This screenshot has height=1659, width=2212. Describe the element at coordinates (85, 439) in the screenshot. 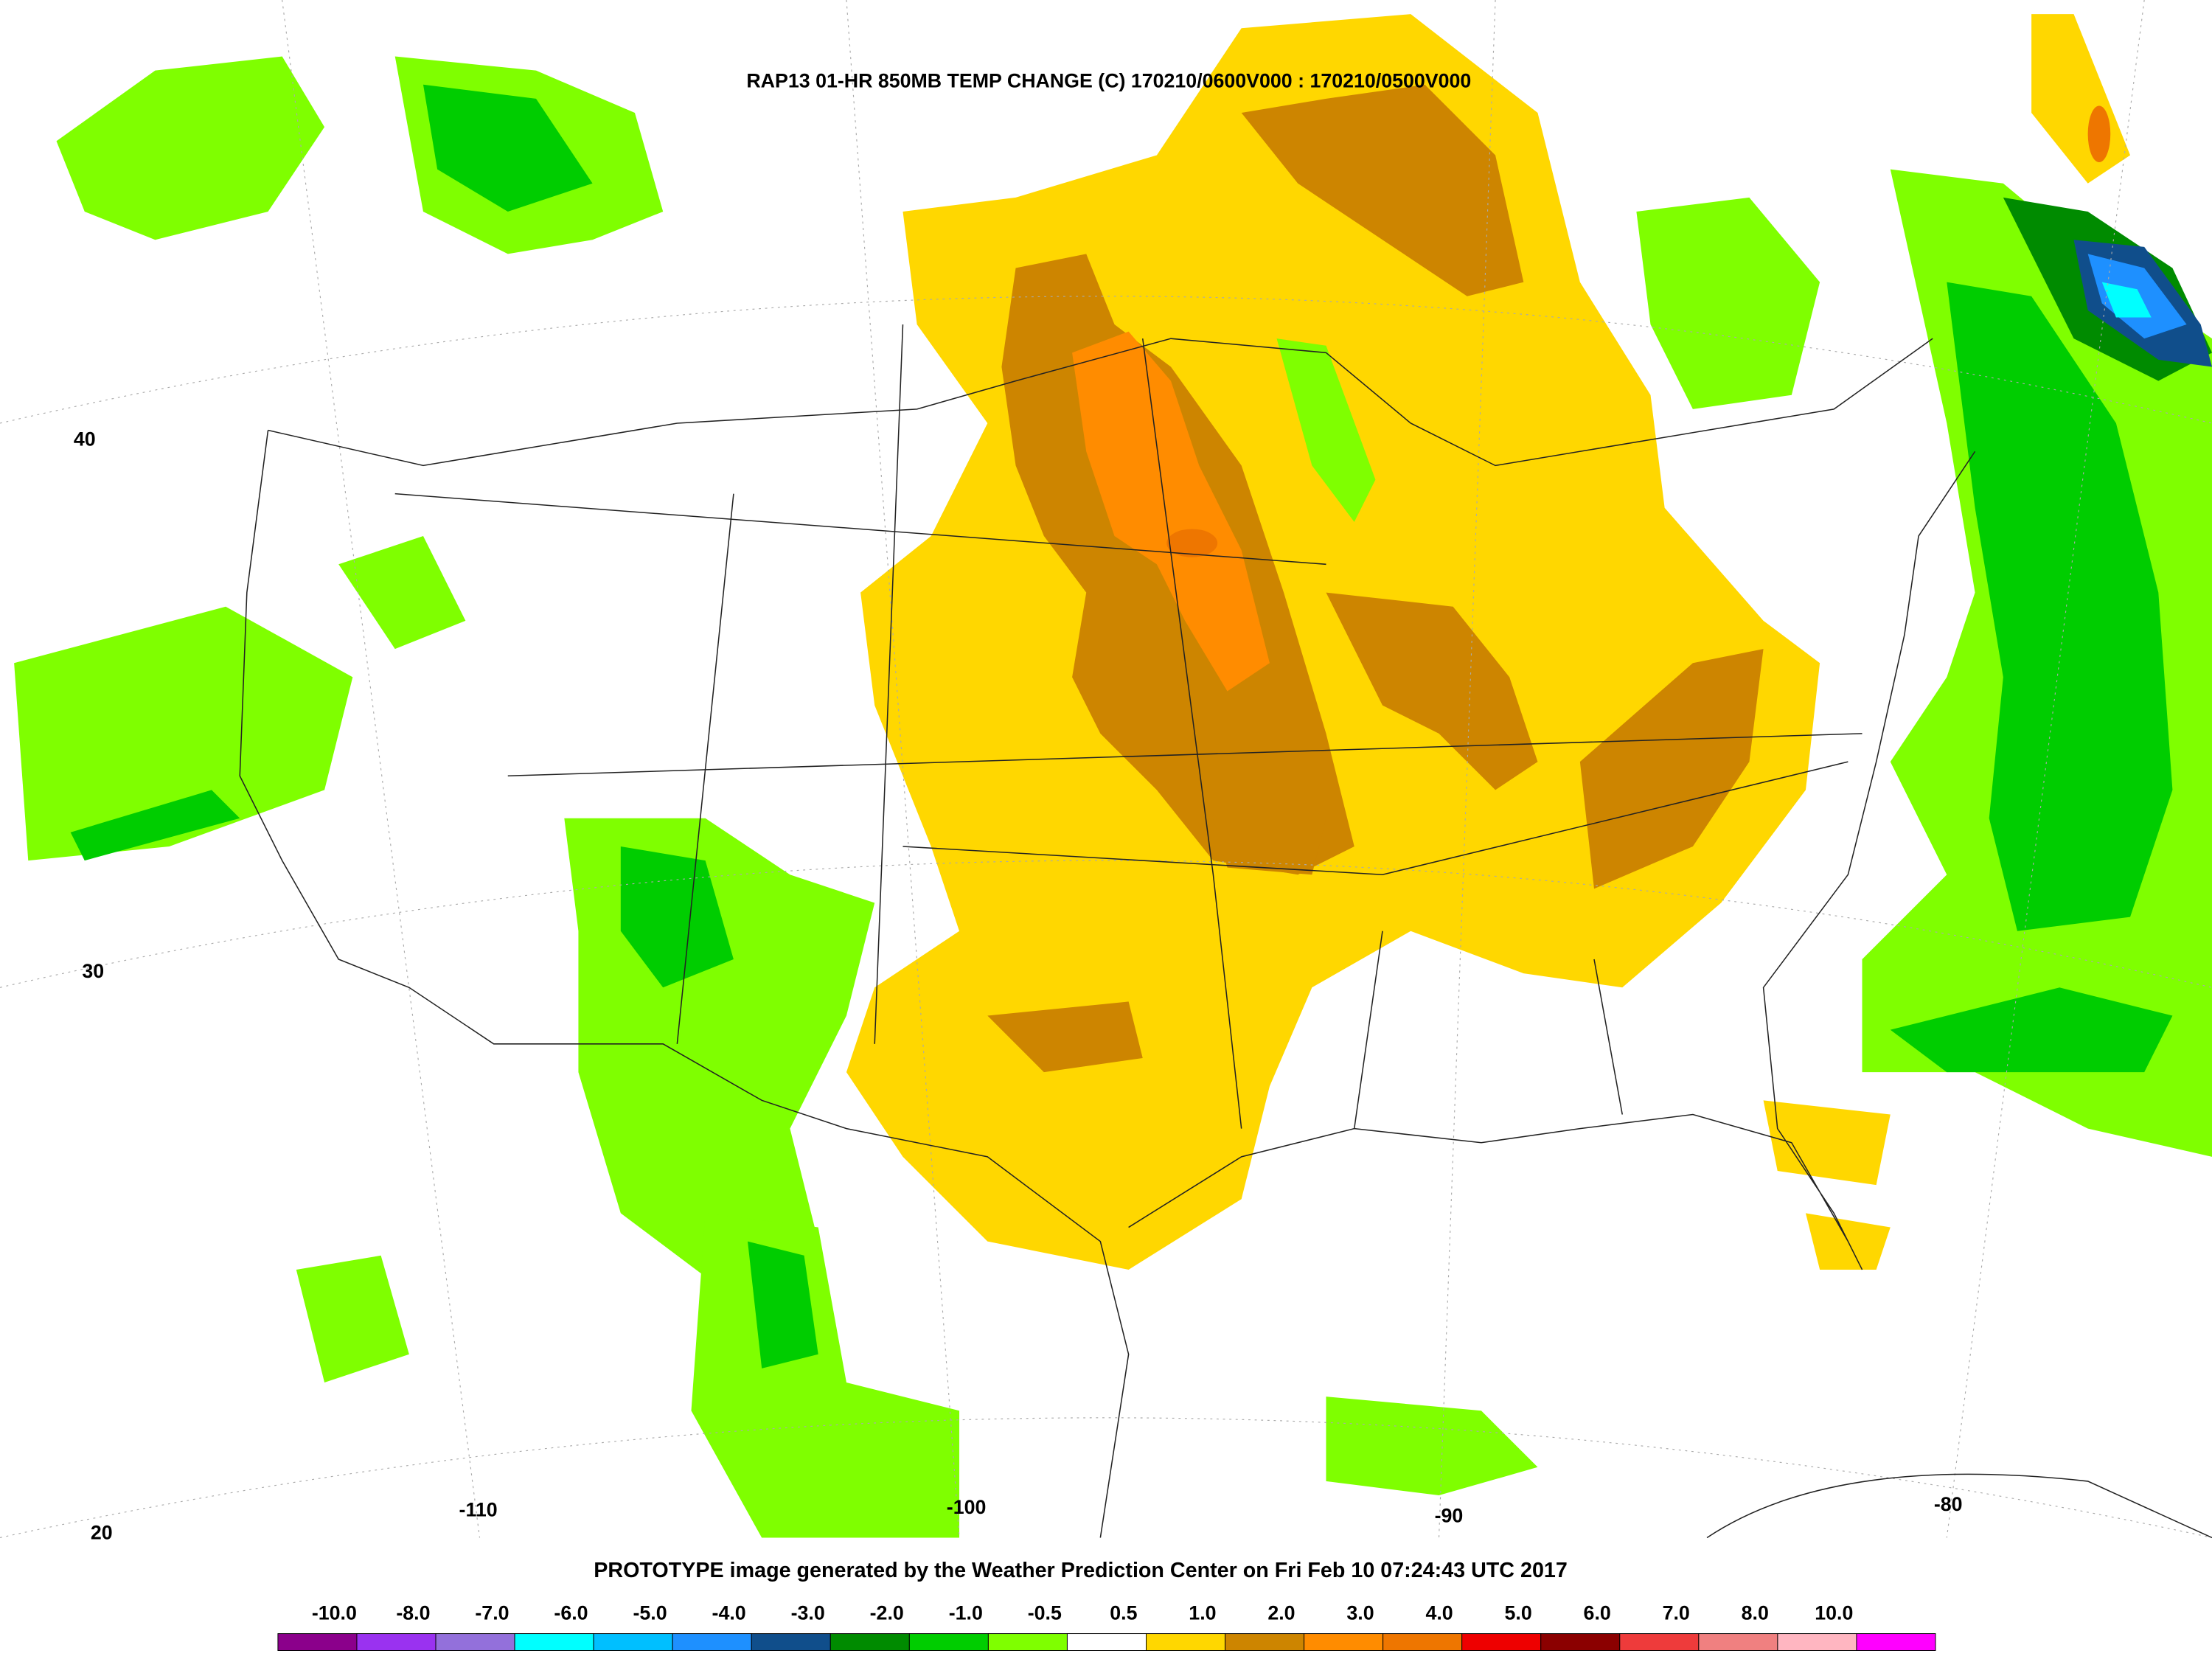

I see `latitude-label: 40` at that location.